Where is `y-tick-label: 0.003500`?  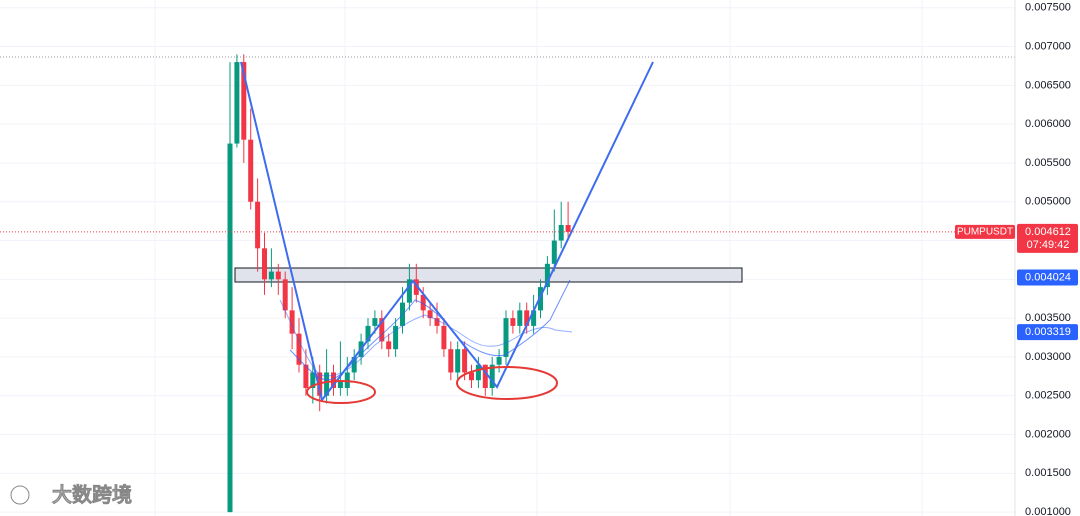
y-tick-label: 0.003500 is located at coordinates (1048, 318).